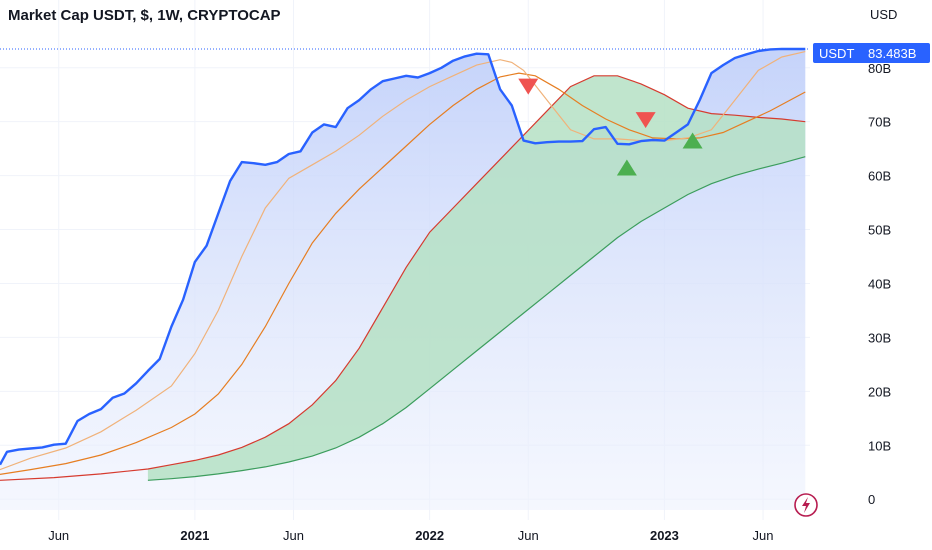  What do you see at coordinates (883, 14) in the screenshot?
I see `currency-label: USD` at bounding box center [883, 14].